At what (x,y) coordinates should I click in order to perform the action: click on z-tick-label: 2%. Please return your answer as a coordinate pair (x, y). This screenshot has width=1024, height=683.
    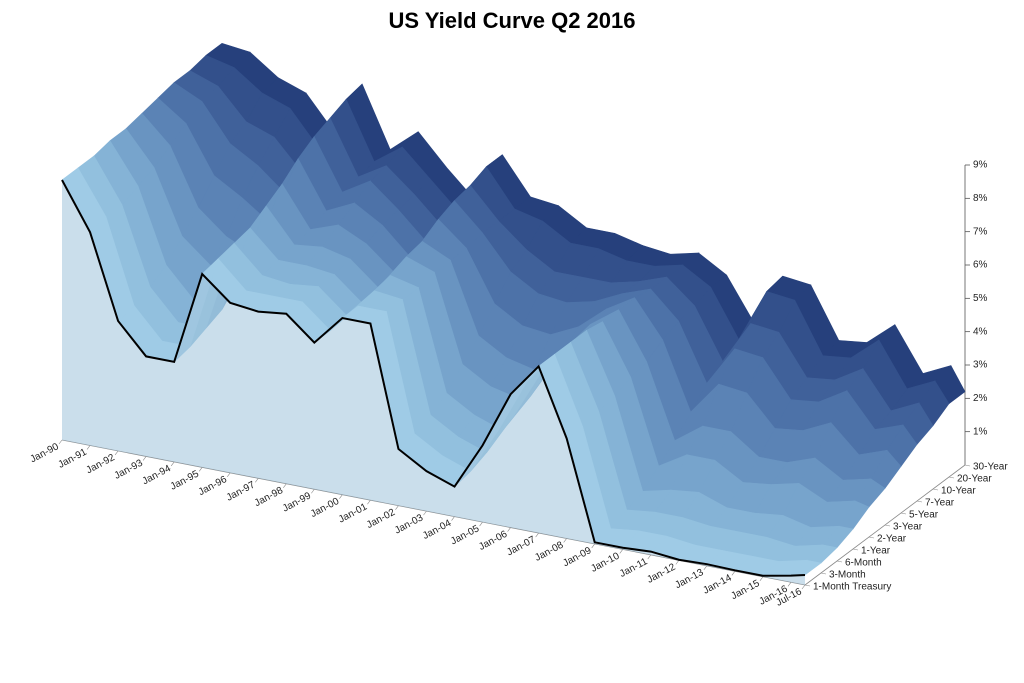
    Looking at the image, I should click on (980, 398).